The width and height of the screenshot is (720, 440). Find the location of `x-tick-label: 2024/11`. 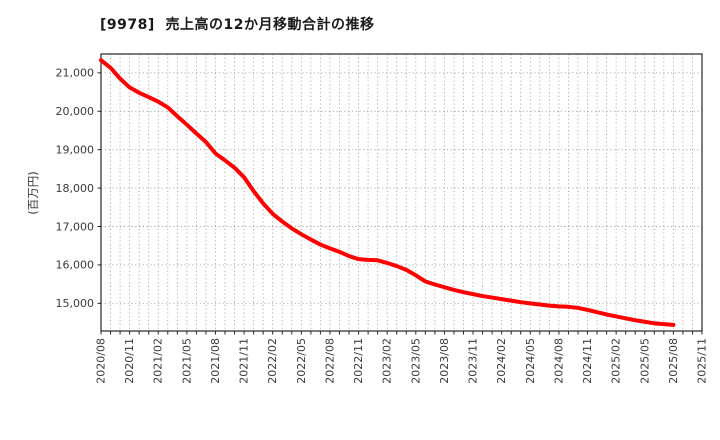

x-tick-label: 2024/11 is located at coordinates (587, 361).